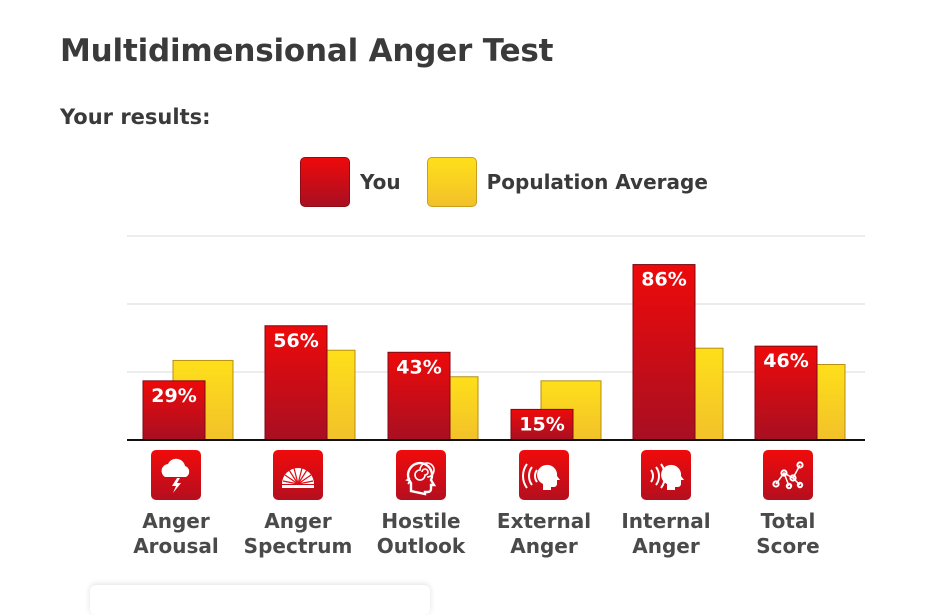 Image resolution: width=937 pixels, height=615 pixels. I want to click on connected-dots-icon, so click(788, 475).